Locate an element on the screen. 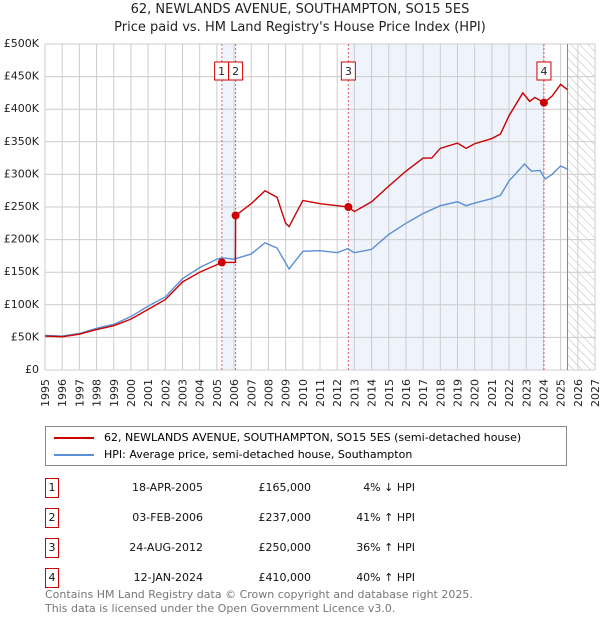 This screenshot has height=620, width=600. y-tick-label: £50K is located at coordinates (25, 336).